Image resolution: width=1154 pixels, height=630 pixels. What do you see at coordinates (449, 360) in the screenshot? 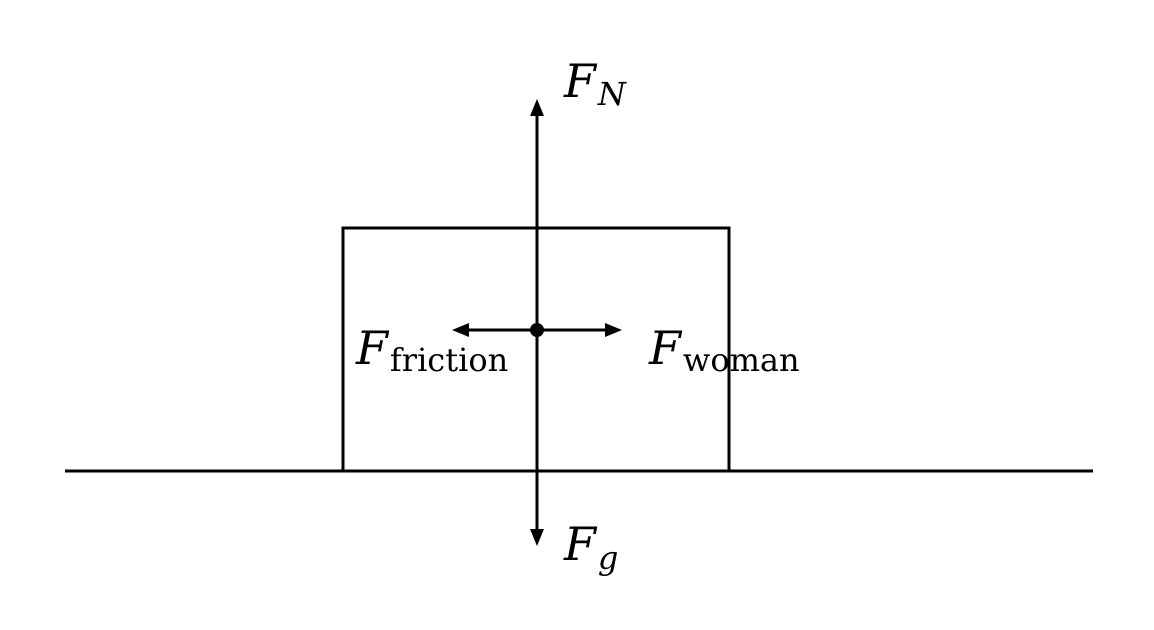
I see `friction-force-subscript: friction` at bounding box center [449, 360].